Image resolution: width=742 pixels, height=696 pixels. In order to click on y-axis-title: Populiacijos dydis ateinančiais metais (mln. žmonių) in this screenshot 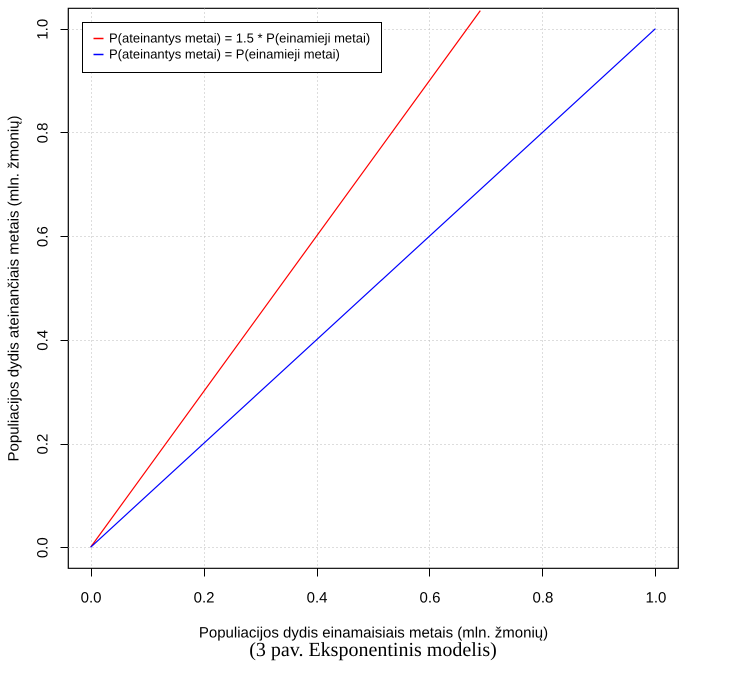, I will do `click(14, 289)`.